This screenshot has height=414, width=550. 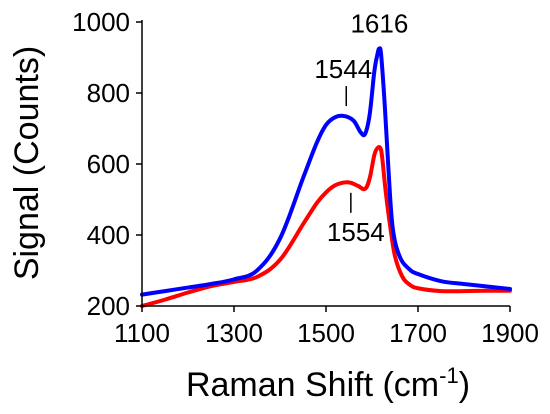 What do you see at coordinates (108, 164) in the screenshot?
I see `y-tick-label: 600` at bounding box center [108, 164].